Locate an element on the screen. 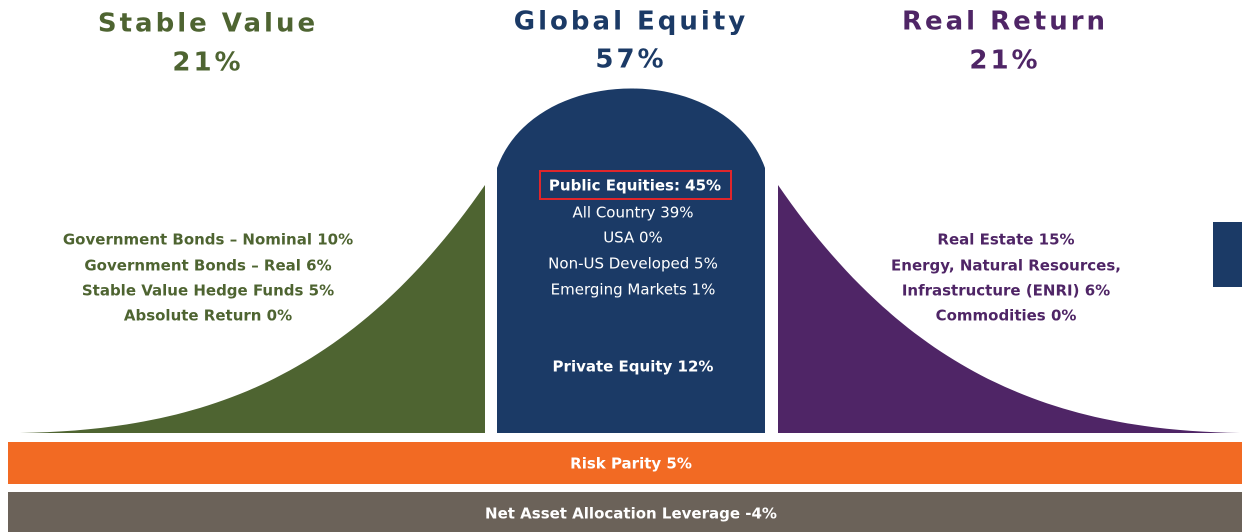  item: Non-US Developed 5% is located at coordinates (633, 264).